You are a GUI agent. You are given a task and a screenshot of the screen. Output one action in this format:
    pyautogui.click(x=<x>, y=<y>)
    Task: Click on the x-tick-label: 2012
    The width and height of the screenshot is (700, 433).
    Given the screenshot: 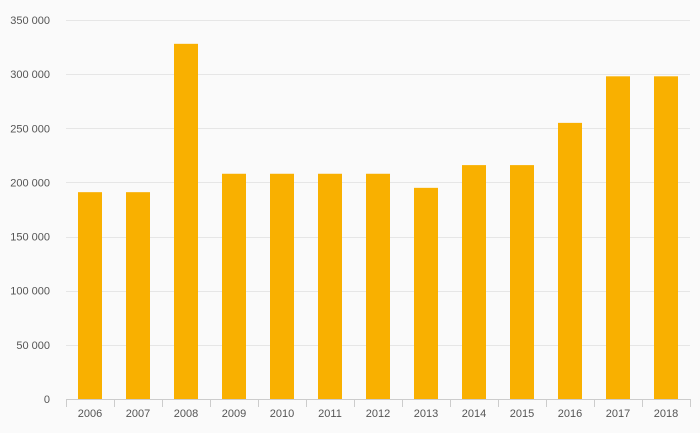 What is the action you would take?
    pyautogui.click(x=378, y=414)
    